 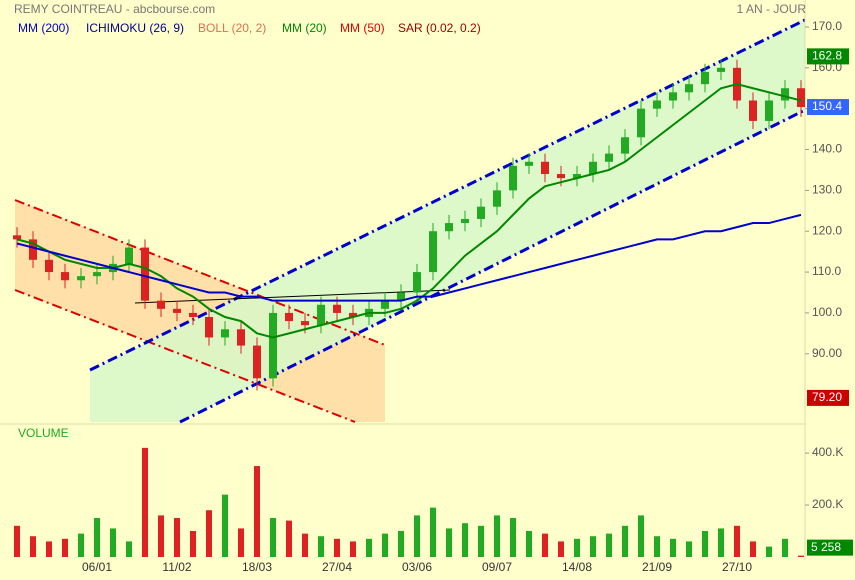 I want to click on trend-line, so click(x=292, y=296).